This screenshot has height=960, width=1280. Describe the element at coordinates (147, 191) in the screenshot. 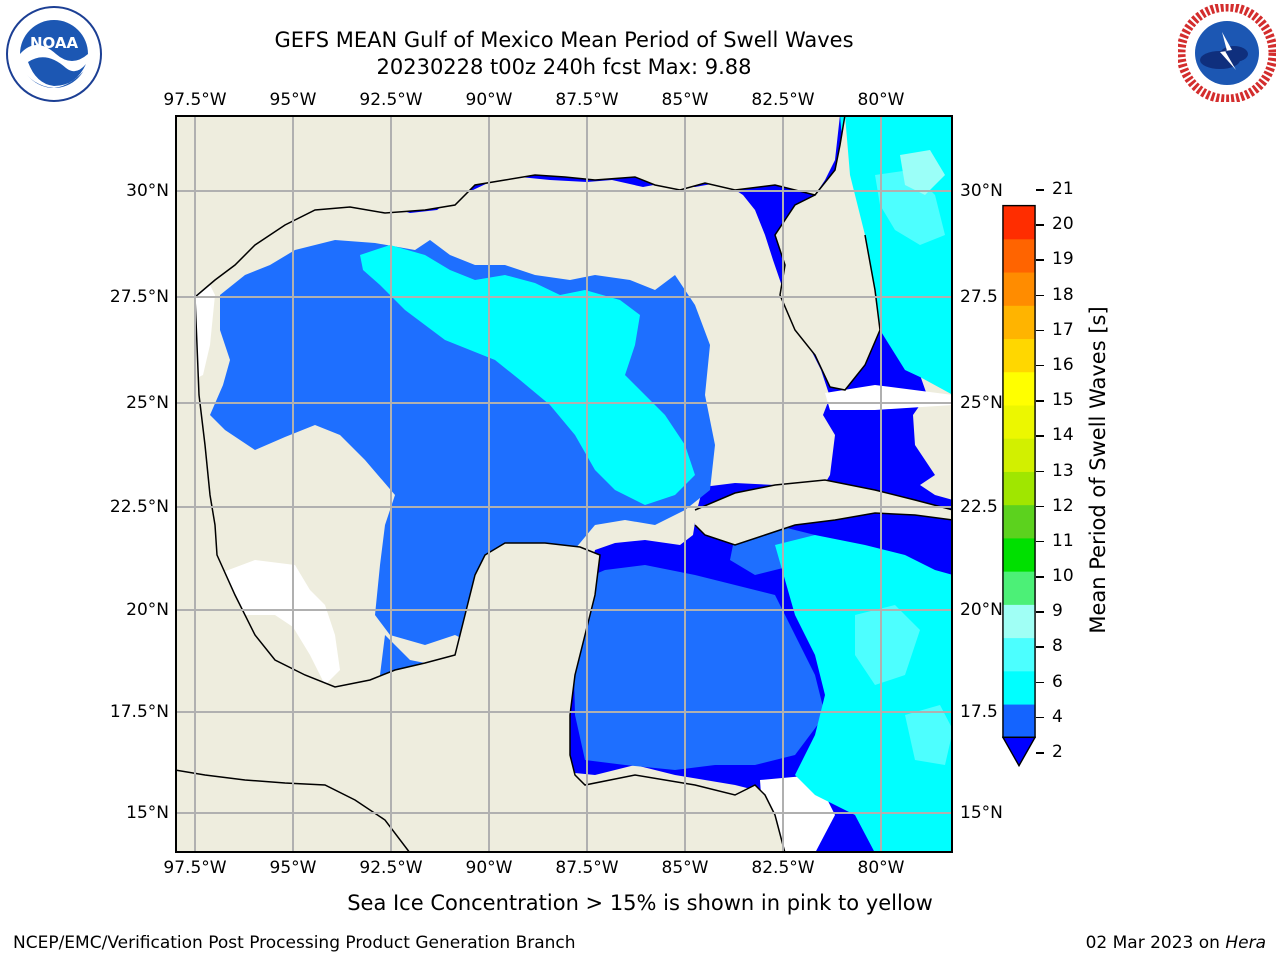

I see `lat-label-left: 30°N` at that location.